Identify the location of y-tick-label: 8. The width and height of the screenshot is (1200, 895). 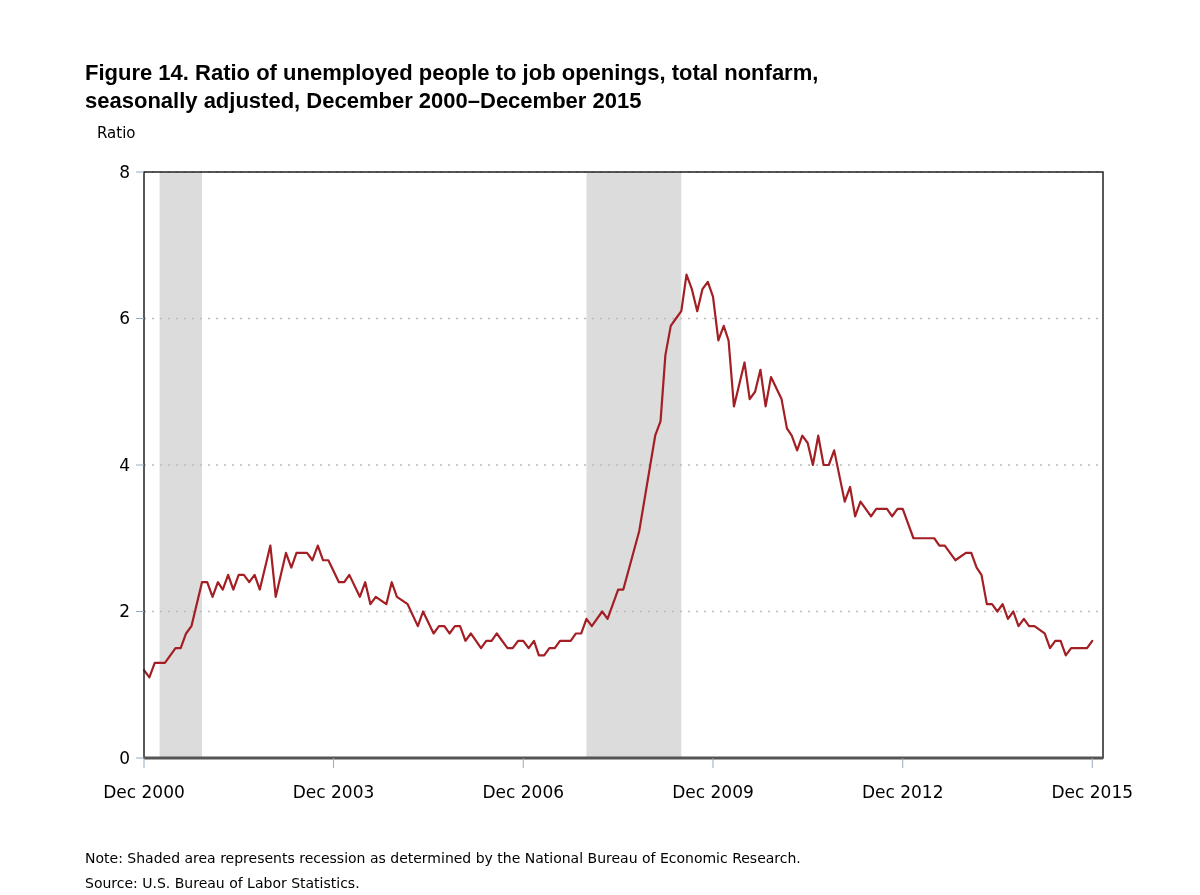
(124, 171).